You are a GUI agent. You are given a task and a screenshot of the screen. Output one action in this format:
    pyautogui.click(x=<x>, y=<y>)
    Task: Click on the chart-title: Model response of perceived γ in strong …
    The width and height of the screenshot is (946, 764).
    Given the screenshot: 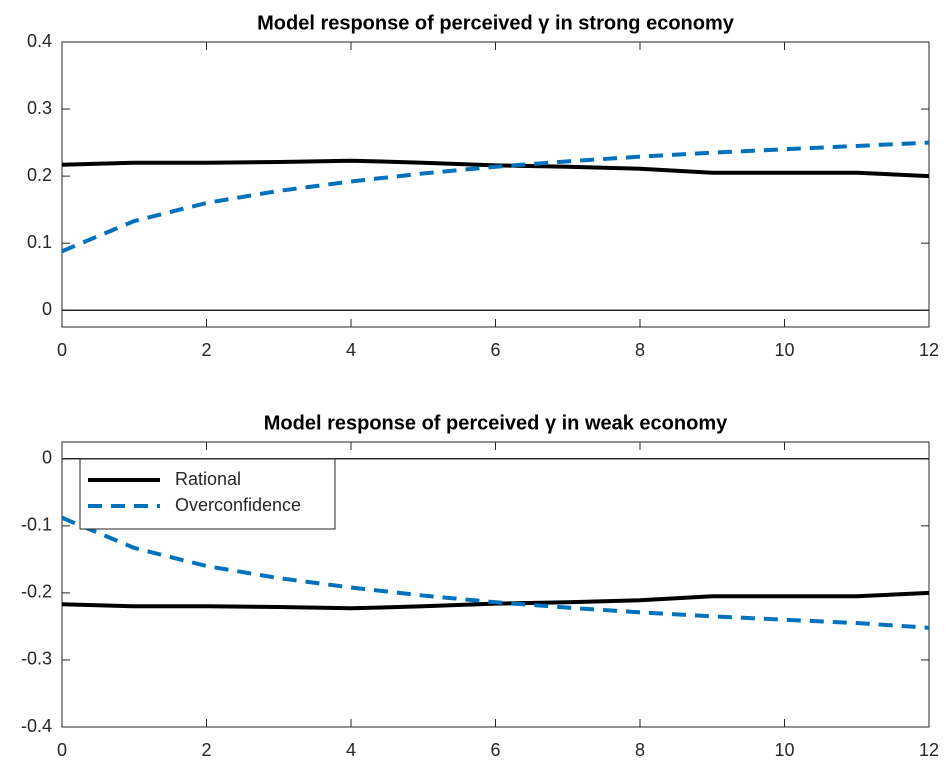 What is the action you would take?
    pyautogui.click(x=496, y=23)
    